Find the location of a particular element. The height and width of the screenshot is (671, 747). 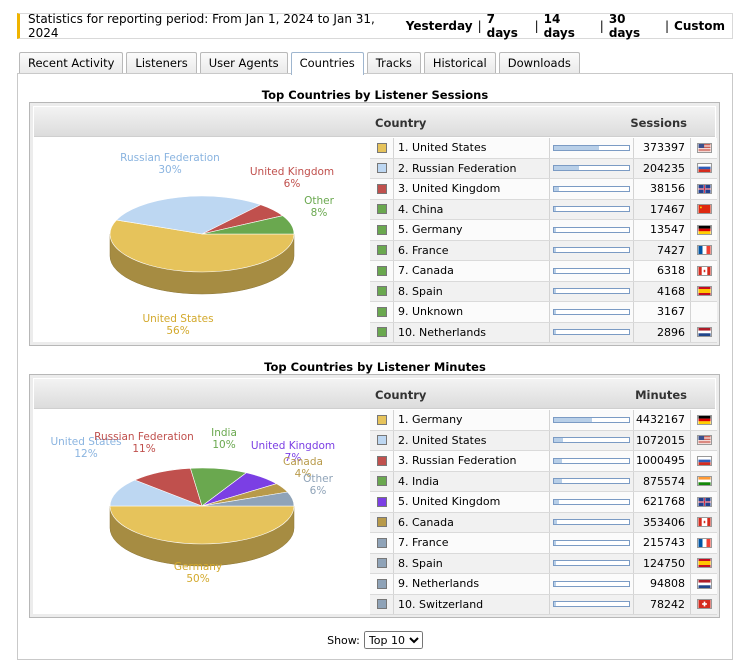

tab-listeners: Listeners is located at coordinates (161, 63).